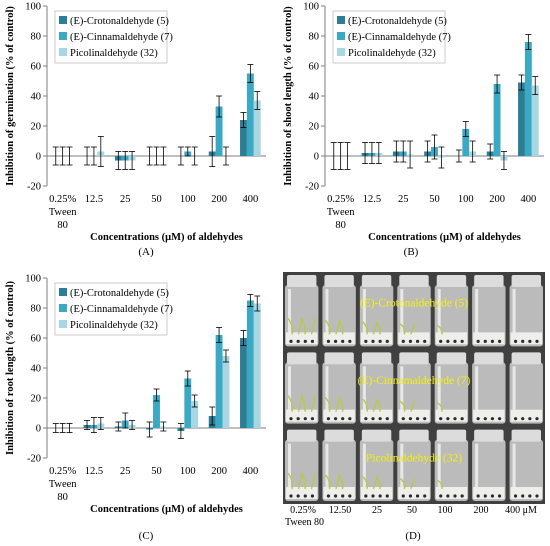 The width and height of the screenshot is (550, 546). Describe the element at coordinates (303, 510) in the screenshot. I see `photo-conc-label: 0.25%` at that location.